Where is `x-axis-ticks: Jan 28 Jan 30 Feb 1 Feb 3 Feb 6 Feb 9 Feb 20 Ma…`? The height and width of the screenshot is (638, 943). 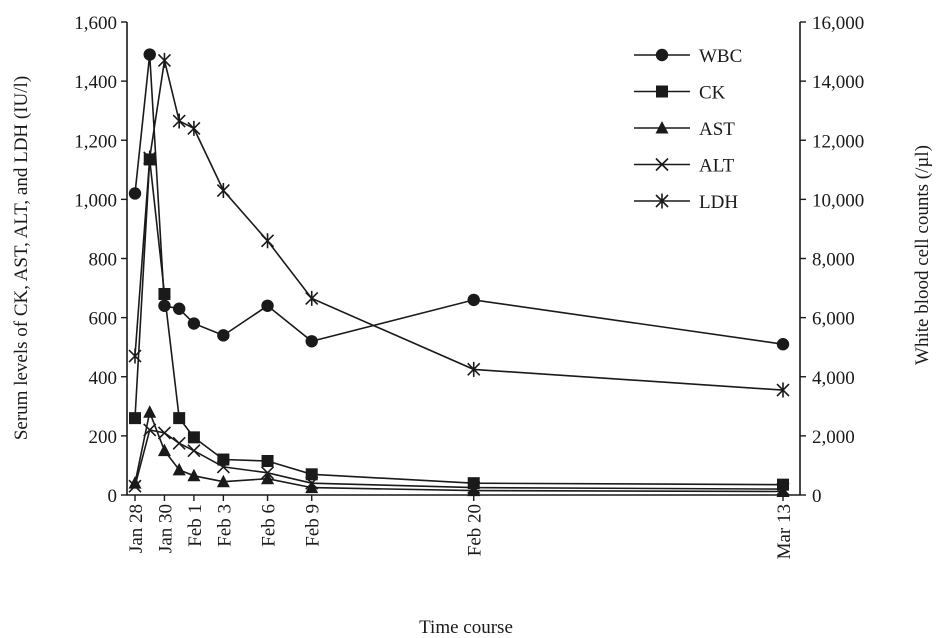 x-axis-ticks: Jan 28 Jan 30 Feb 1 Feb 3 Feb 6 Feb 9 Feb 20 Ma… is located at coordinates (460, 527).